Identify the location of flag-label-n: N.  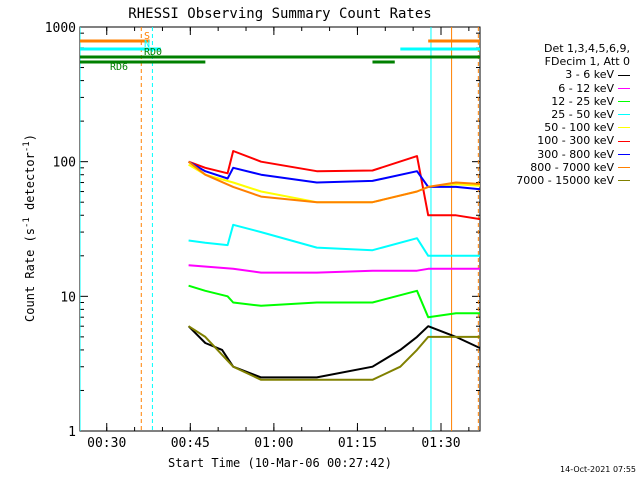
(147, 44).